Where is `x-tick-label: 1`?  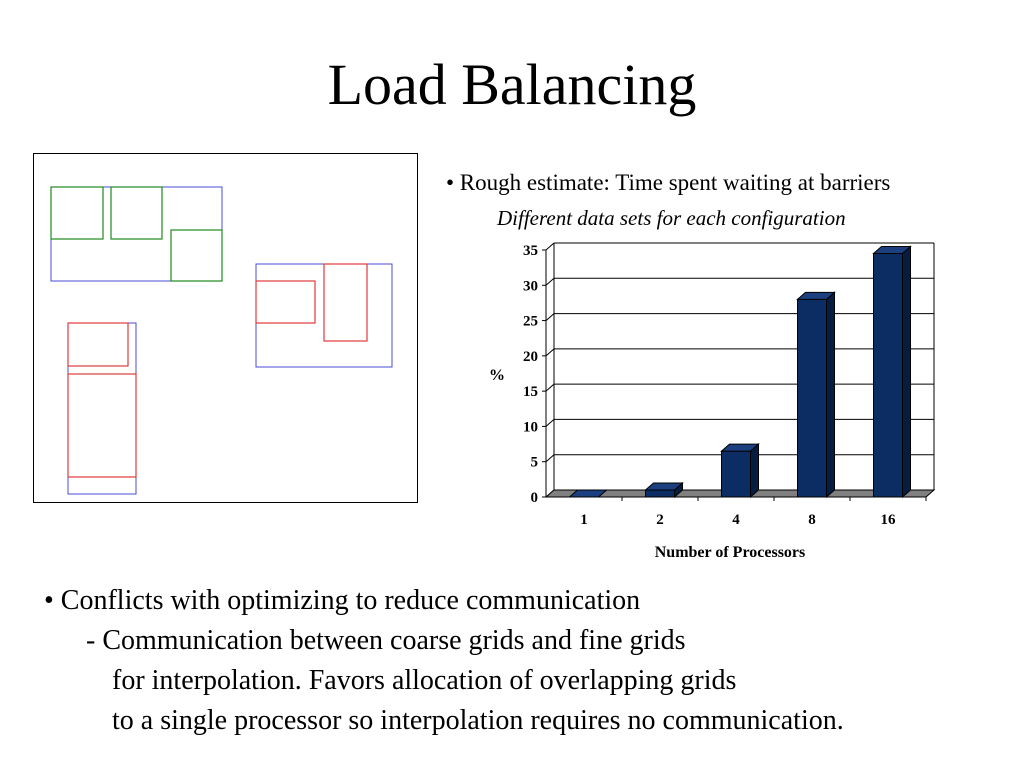
x-tick-label: 1 is located at coordinates (584, 520).